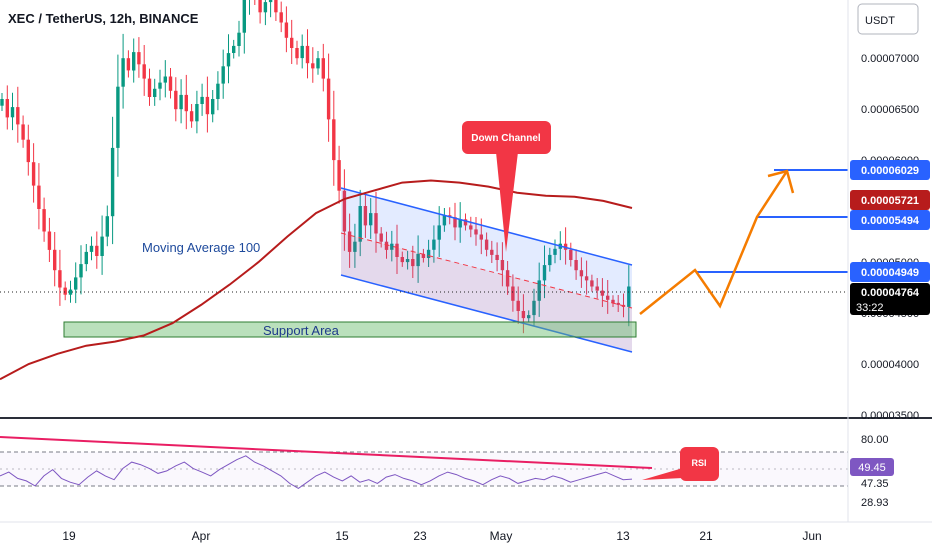 This screenshot has width=932, height=550. Describe the element at coordinates (506, 186) in the screenshot. I see `down-channel-callout: Down Channel` at that location.